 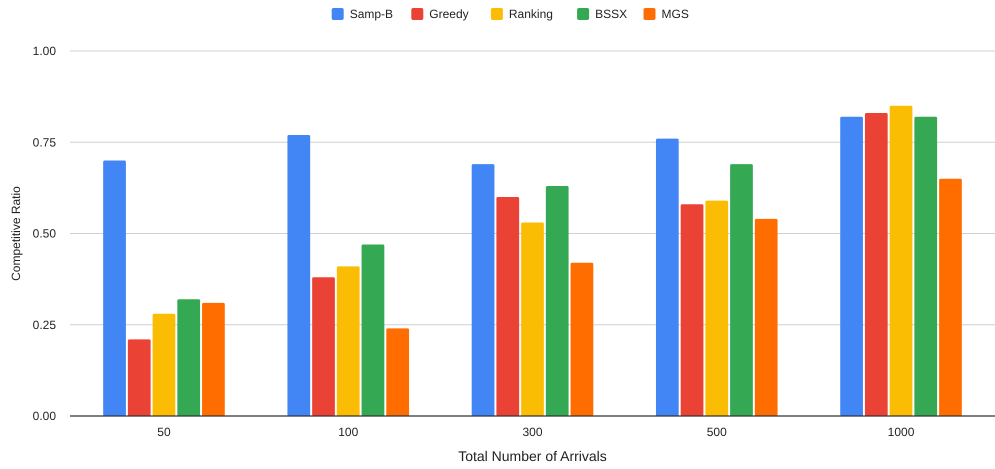 I want to click on x-tick-label: 300, so click(x=532, y=432).